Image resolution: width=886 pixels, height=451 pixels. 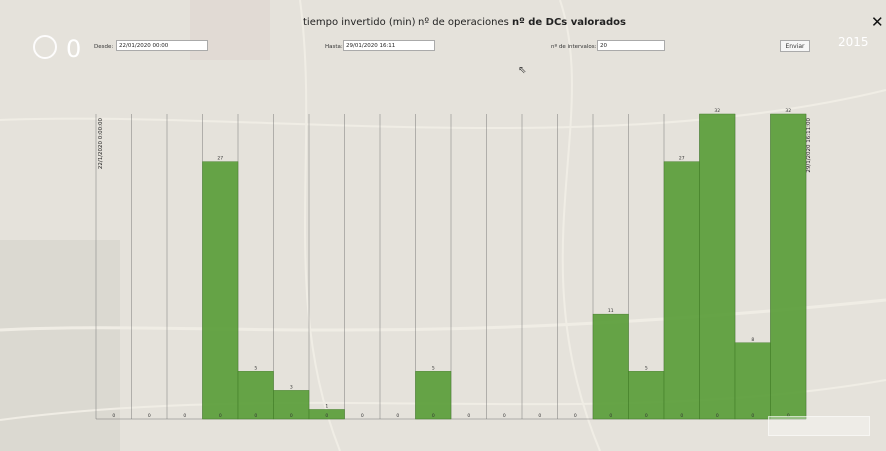 What do you see at coordinates (359, 22) in the screenshot?
I see `tab-tiempo-invertido: tiempo invertido (min)` at bounding box center [359, 22].